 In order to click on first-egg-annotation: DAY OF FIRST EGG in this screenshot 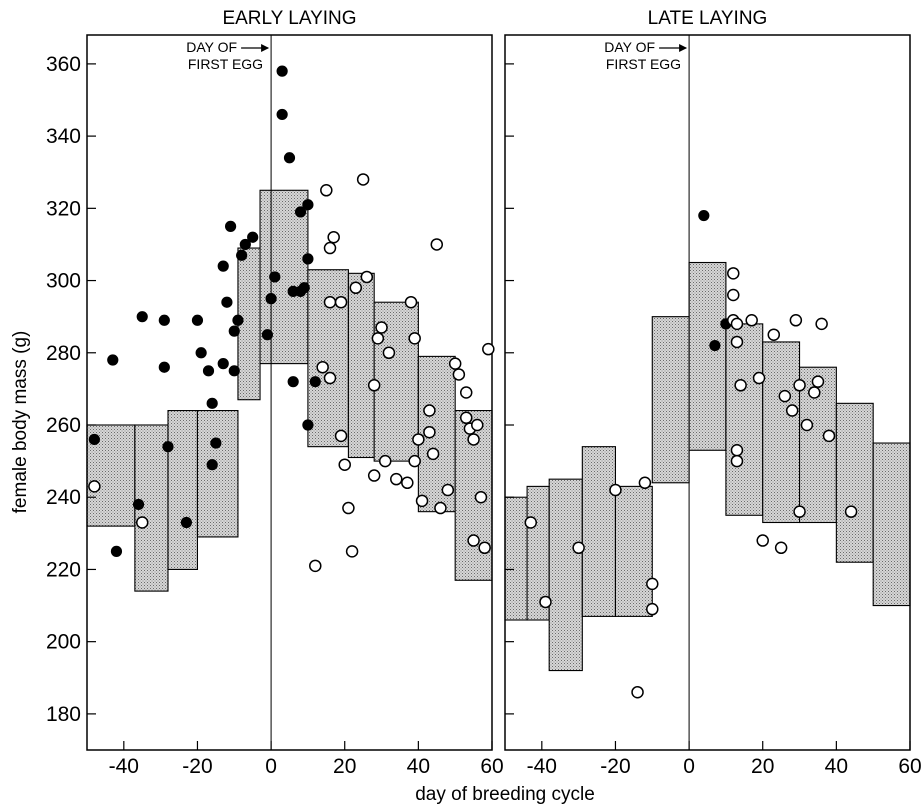, I will do `click(642, 55)`.